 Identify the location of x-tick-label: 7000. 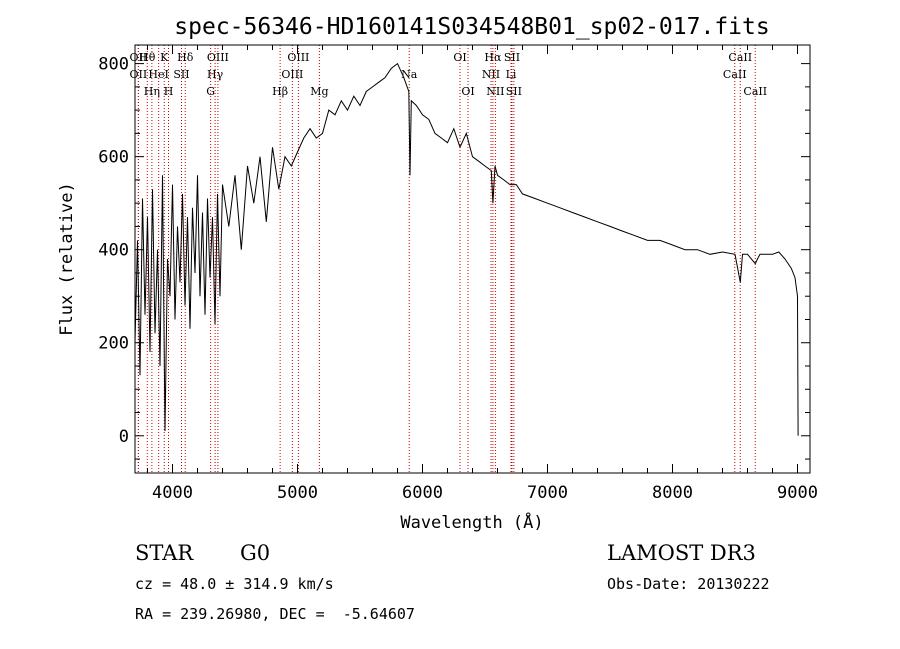
(547, 493).